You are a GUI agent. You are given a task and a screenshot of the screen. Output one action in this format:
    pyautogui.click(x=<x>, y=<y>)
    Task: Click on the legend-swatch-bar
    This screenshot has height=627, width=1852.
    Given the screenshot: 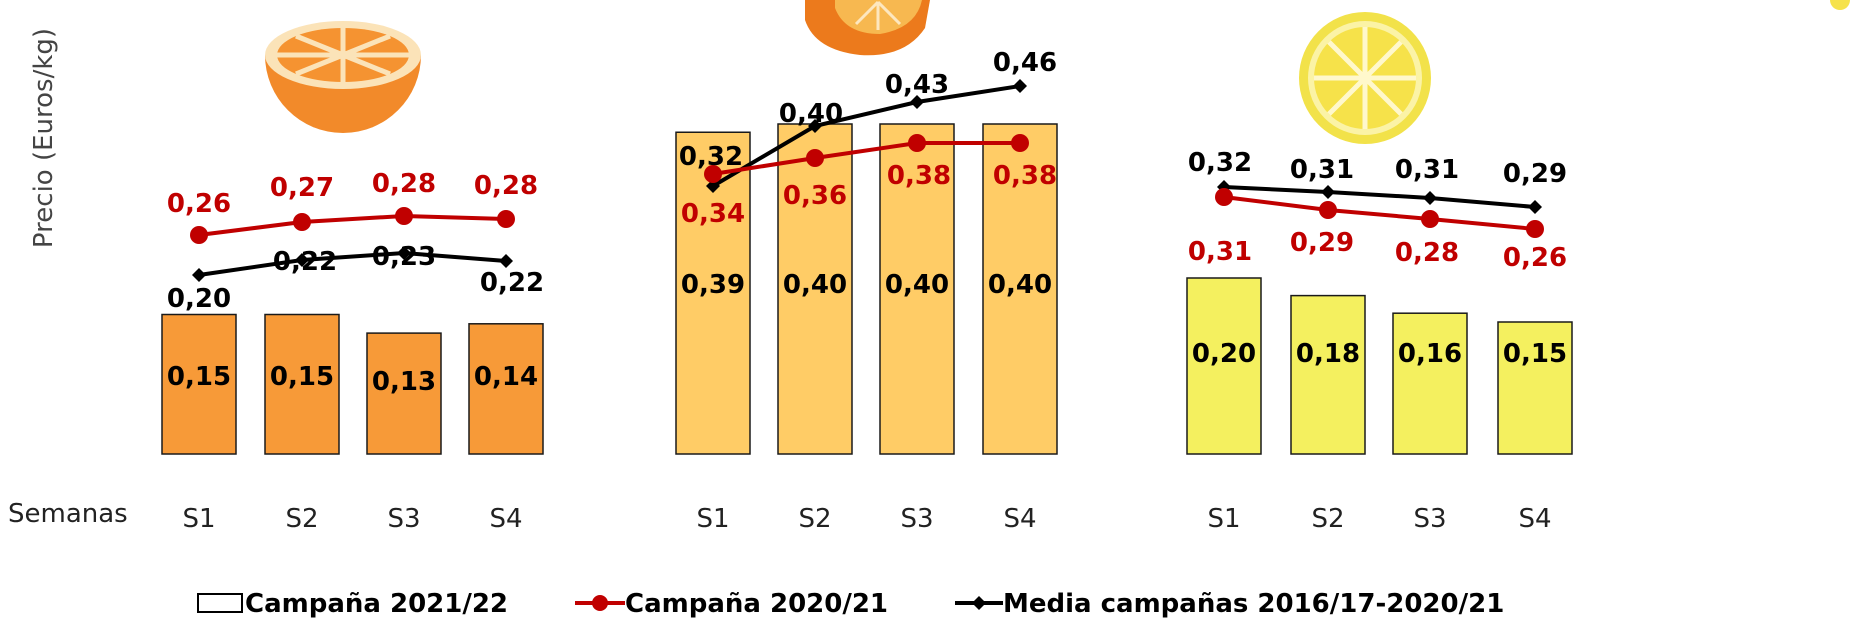 What is the action you would take?
    pyautogui.click(x=220, y=603)
    